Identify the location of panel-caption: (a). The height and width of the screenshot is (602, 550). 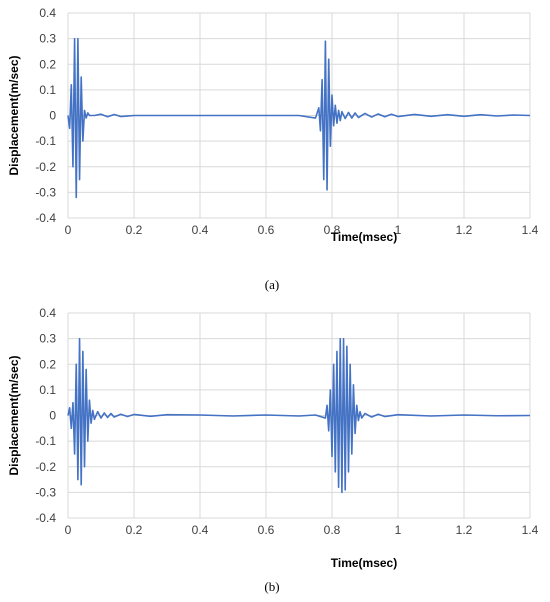
(272, 284).